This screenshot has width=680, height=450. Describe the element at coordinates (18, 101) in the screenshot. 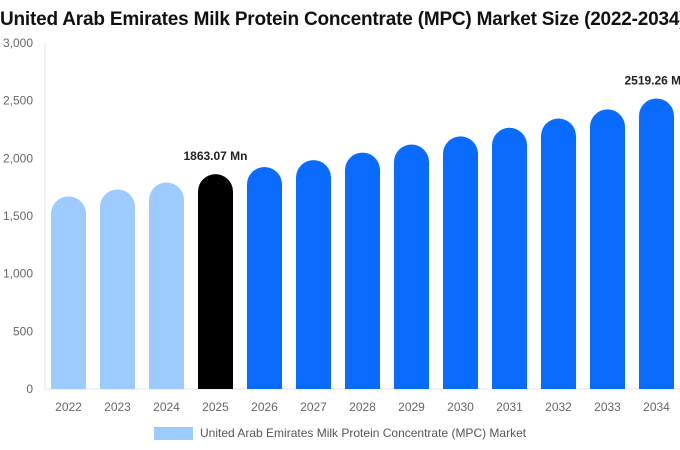

I see `y-tick-label: 2,500` at that location.